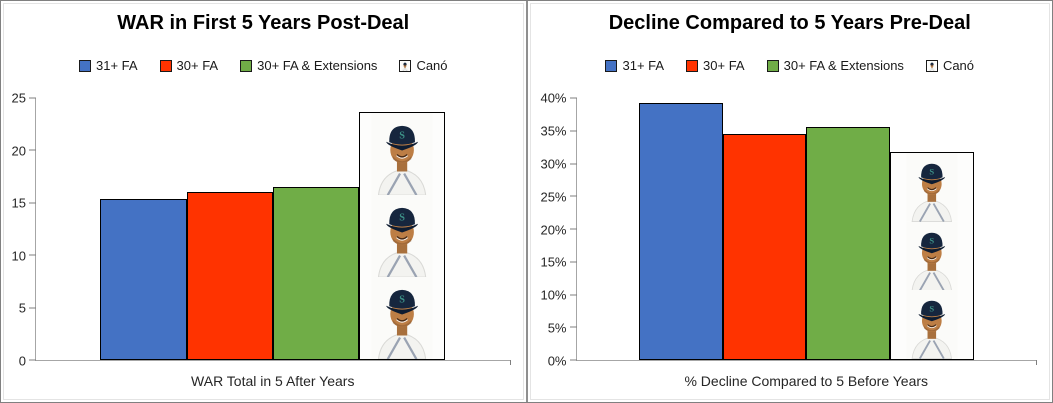 The image size is (1053, 403). Describe the element at coordinates (18, 256) in the screenshot. I see `y-tick-label: 10` at that location.